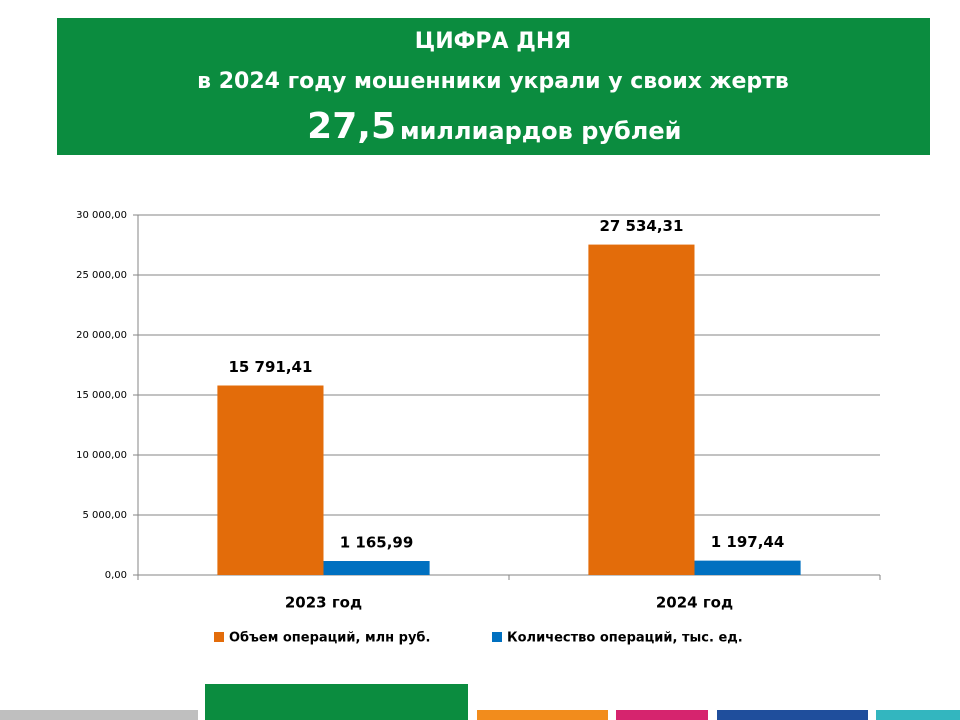 The height and width of the screenshot is (720, 960). What do you see at coordinates (329, 638) in the screenshot?
I see `legend-label: Объем операций, млн руб.` at bounding box center [329, 638].